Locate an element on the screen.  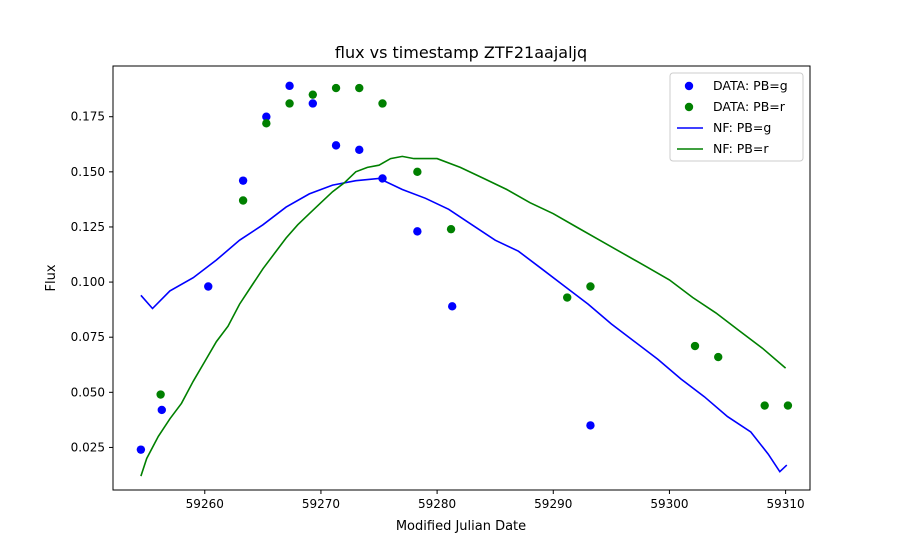
legend-label: DATA: PB=g is located at coordinates (750, 85).